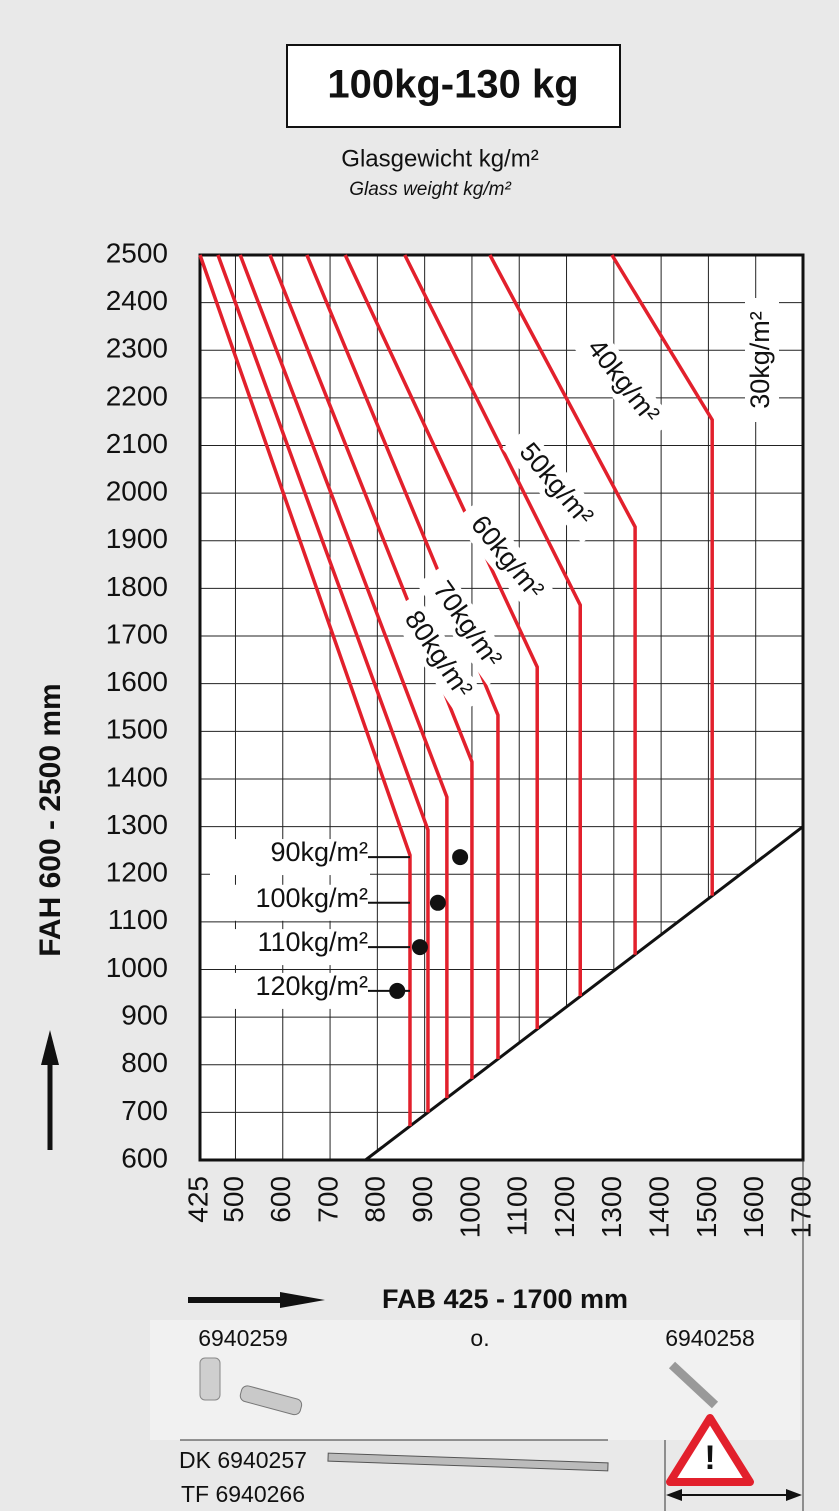 This screenshot has height=1511, width=839. What do you see at coordinates (319, 852) in the screenshot?
I see `point-label: 90kg/m²` at bounding box center [319, 852].